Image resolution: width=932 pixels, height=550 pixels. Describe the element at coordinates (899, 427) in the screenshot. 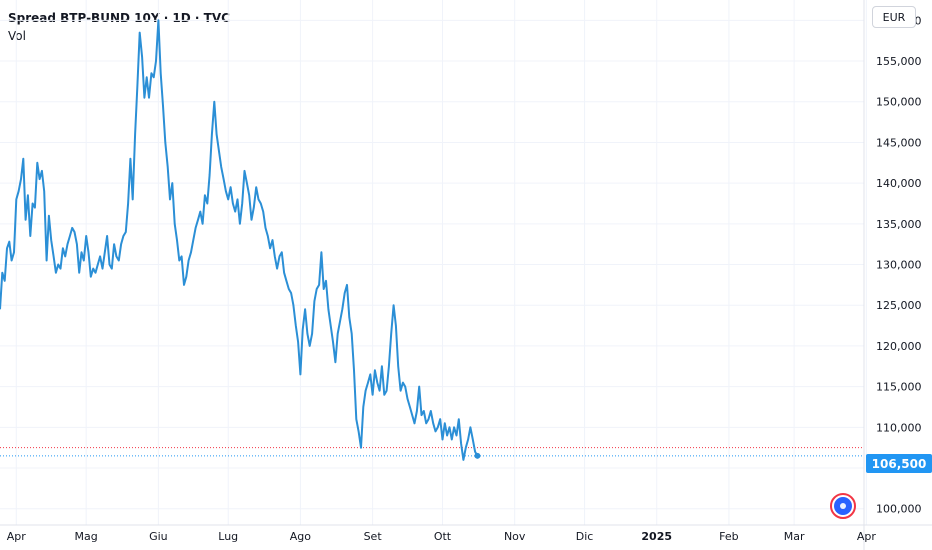

I see `y-tick-label: 110,000` at that location.